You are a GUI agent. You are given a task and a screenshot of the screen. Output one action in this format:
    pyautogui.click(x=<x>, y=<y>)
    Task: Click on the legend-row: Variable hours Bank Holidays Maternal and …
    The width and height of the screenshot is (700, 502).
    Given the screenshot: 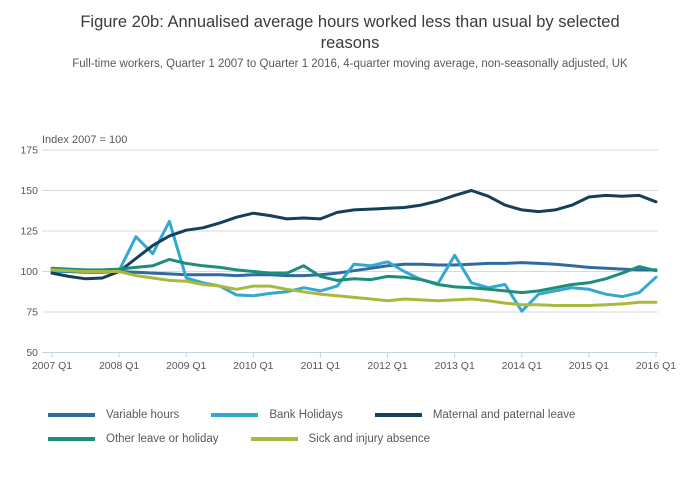 What is the action you would take?
    pyautogui.click(x=327, y=415)
    